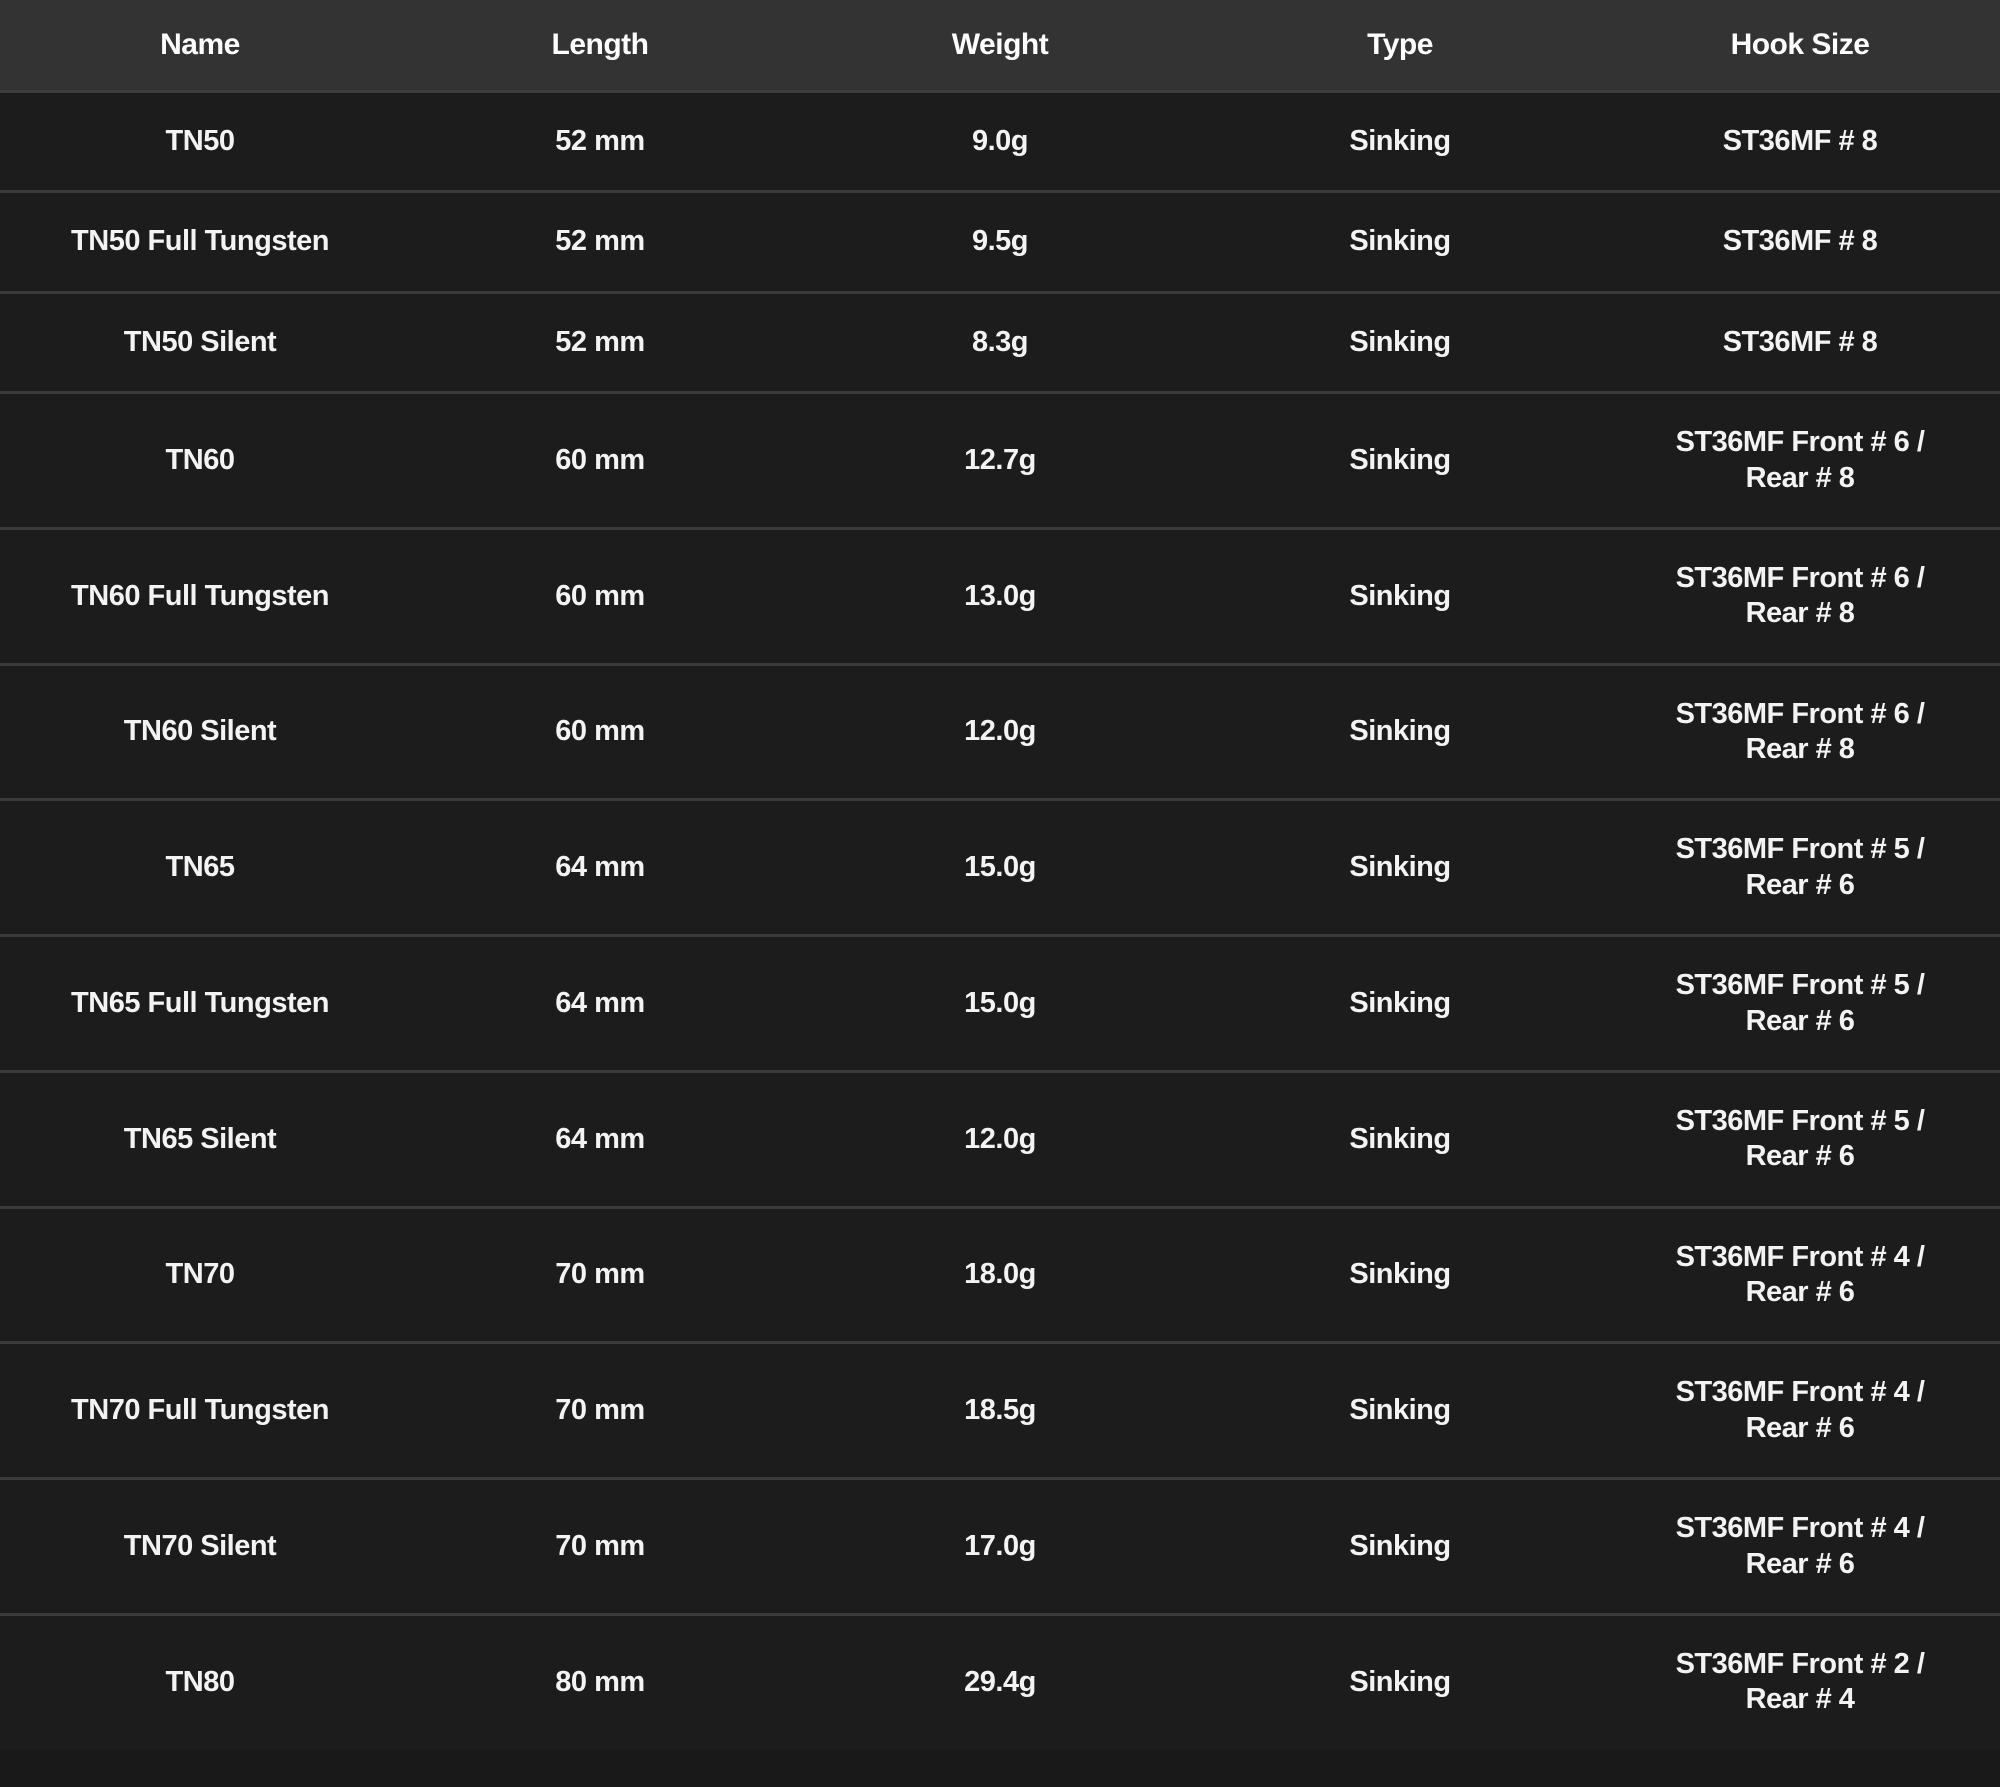 The height and width of the screenshot is (1787, 2000). I want to click on cell-name: TN70 Silent, so click(200, 1546).